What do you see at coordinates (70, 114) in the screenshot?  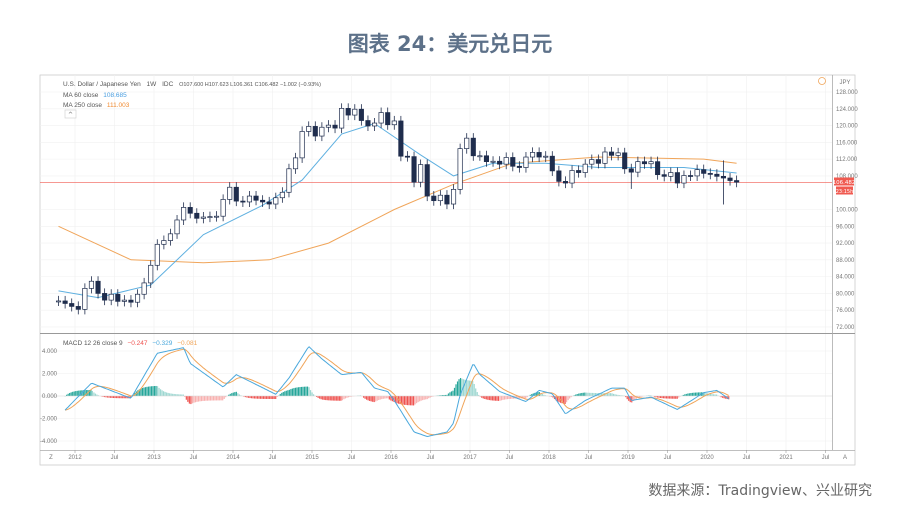 I see `collapse-legend-button: ^` at bounding box center [70, 114].